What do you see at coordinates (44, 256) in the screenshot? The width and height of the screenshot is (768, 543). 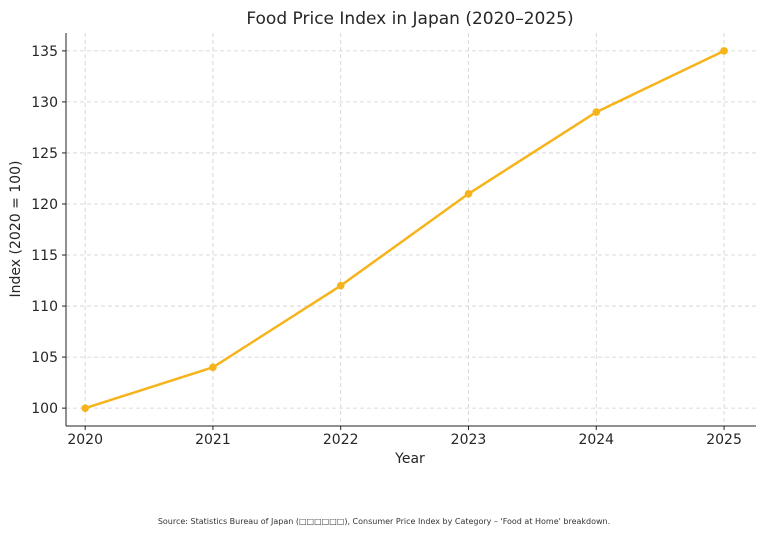 I see `y-tick-label: 115` at bounding box center [44, 256].